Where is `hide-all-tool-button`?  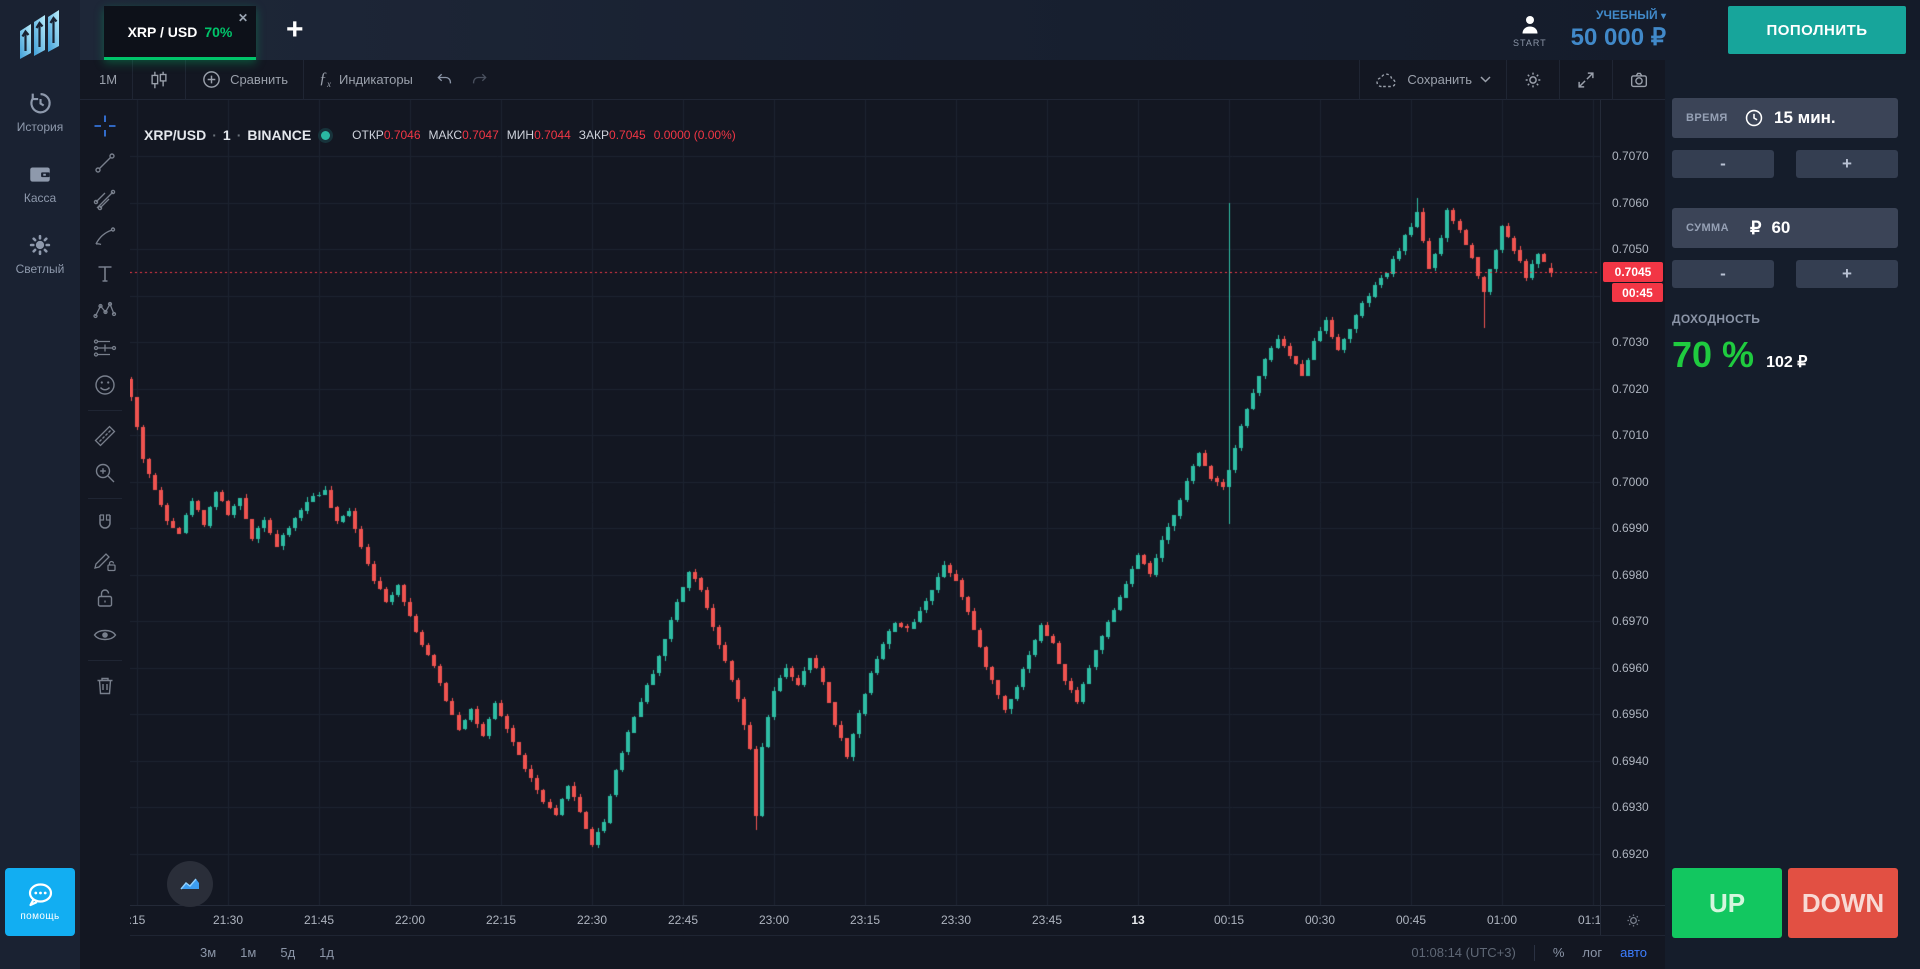
hide-all-tool-button is located at coordinates (105, 635).